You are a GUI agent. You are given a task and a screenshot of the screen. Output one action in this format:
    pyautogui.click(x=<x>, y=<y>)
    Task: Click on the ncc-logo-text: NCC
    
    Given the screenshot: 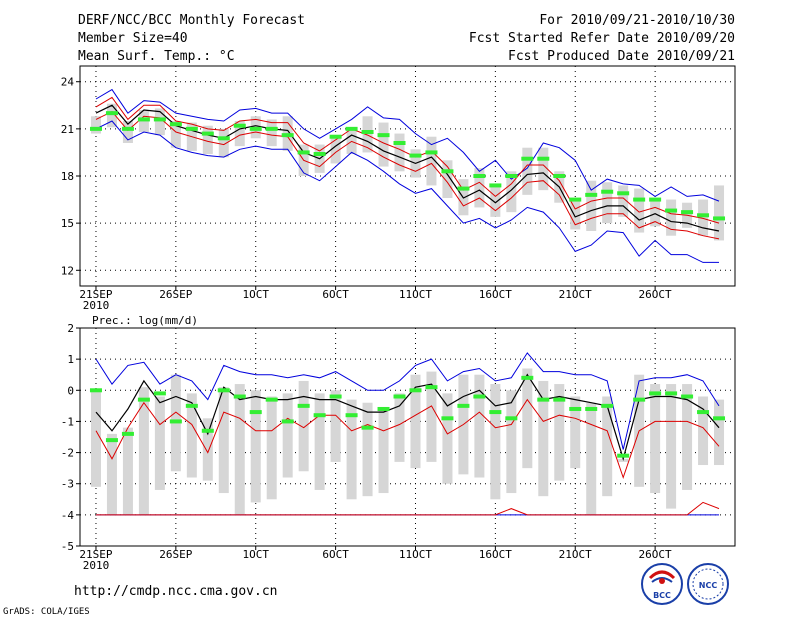 What is the action you would take?
    pyautogui.click(x=708, y=585)
    